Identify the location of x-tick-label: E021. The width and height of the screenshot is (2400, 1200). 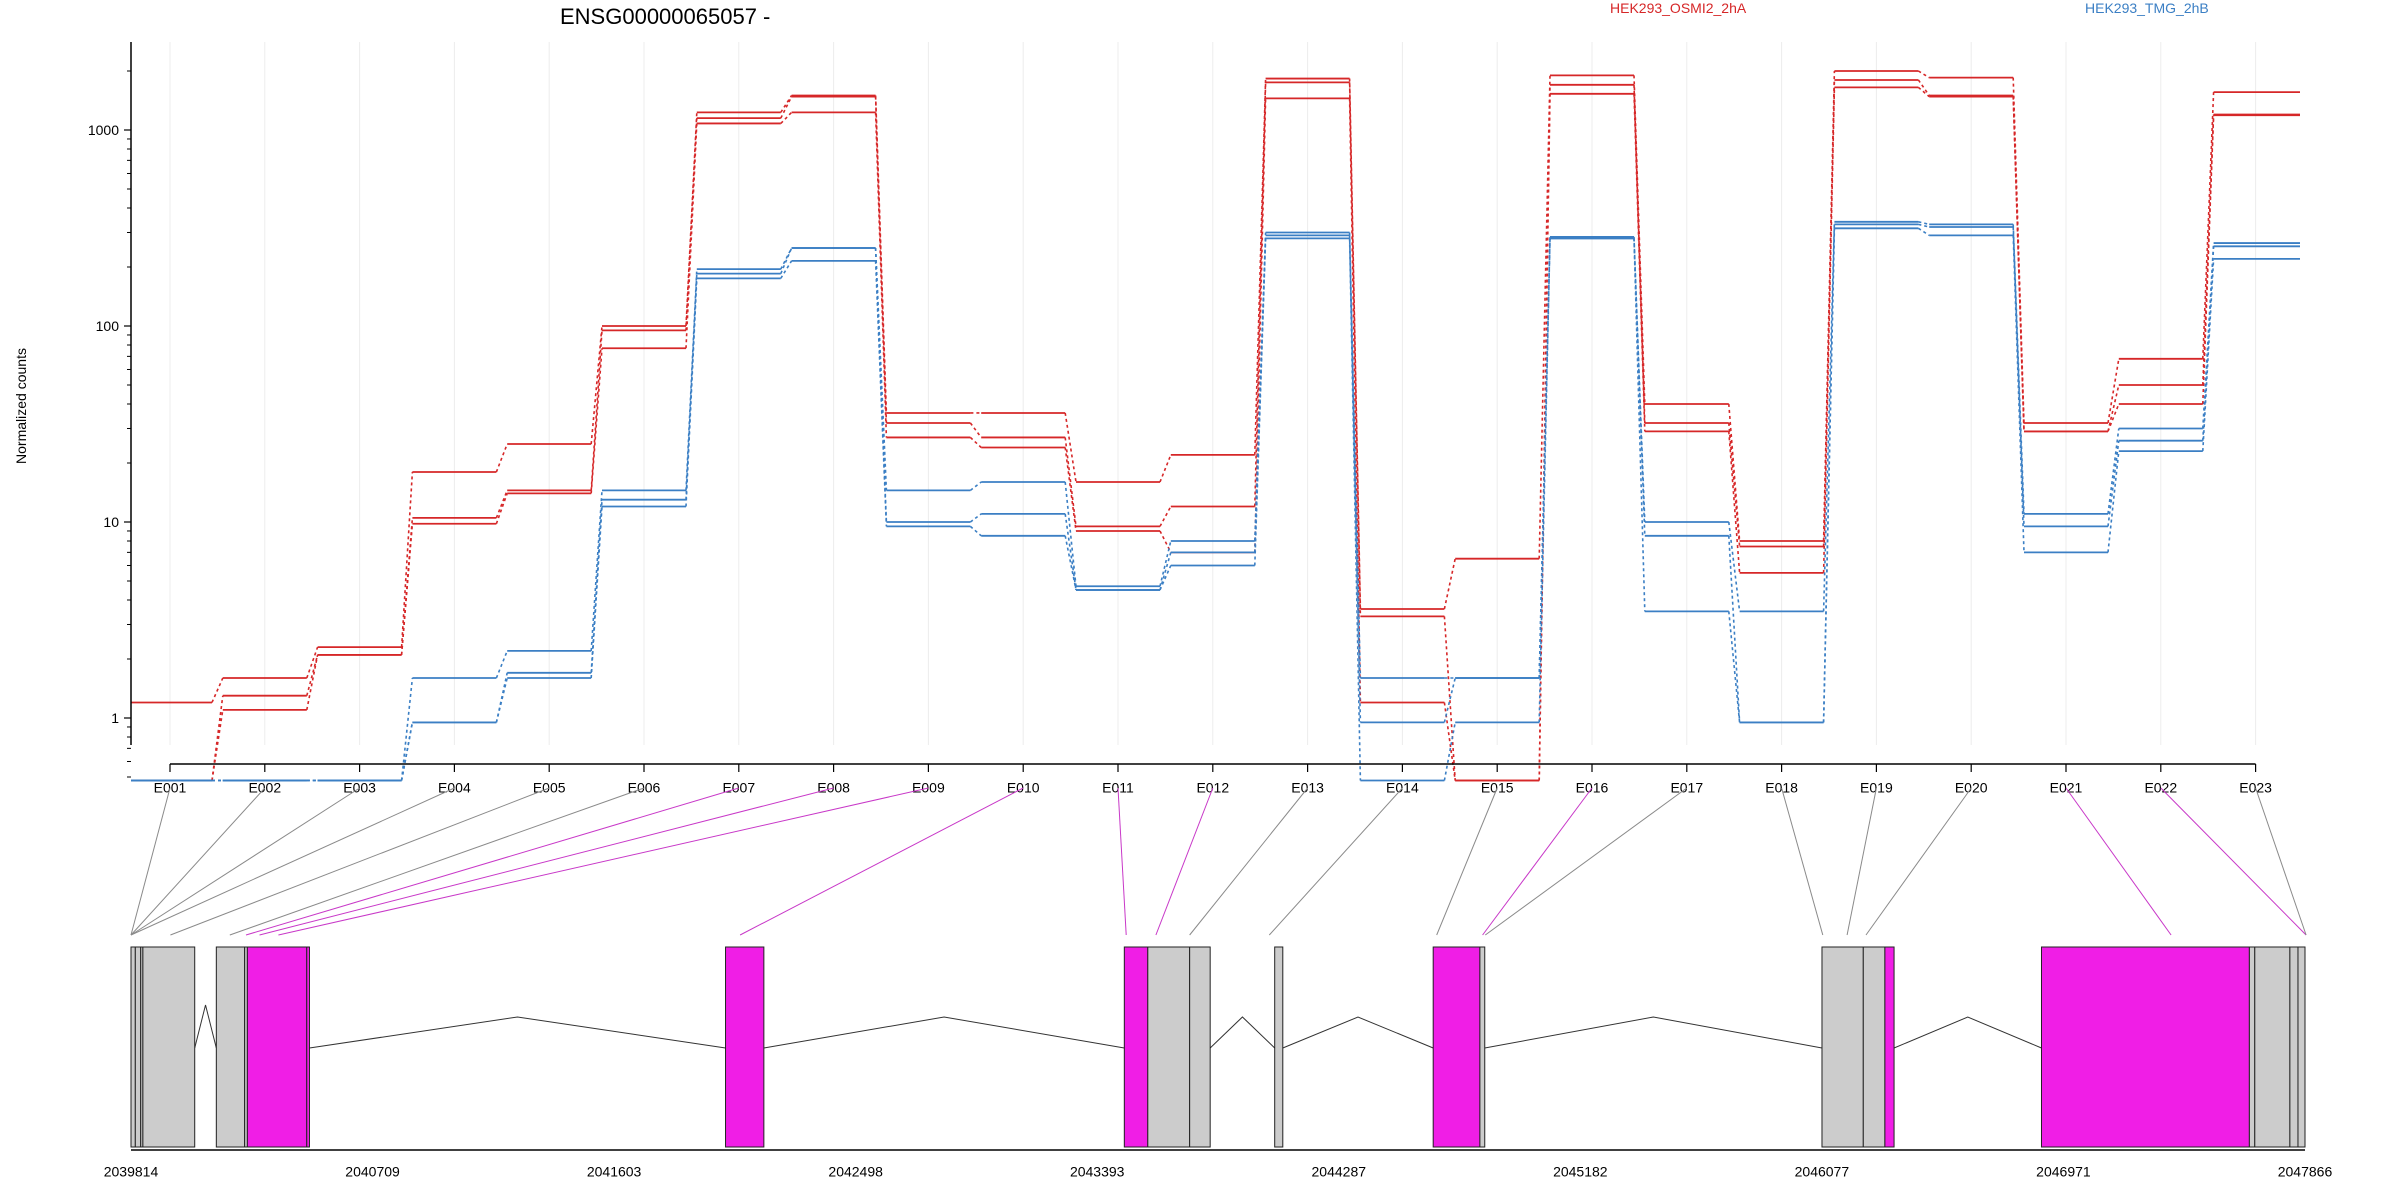
(2066, 787).